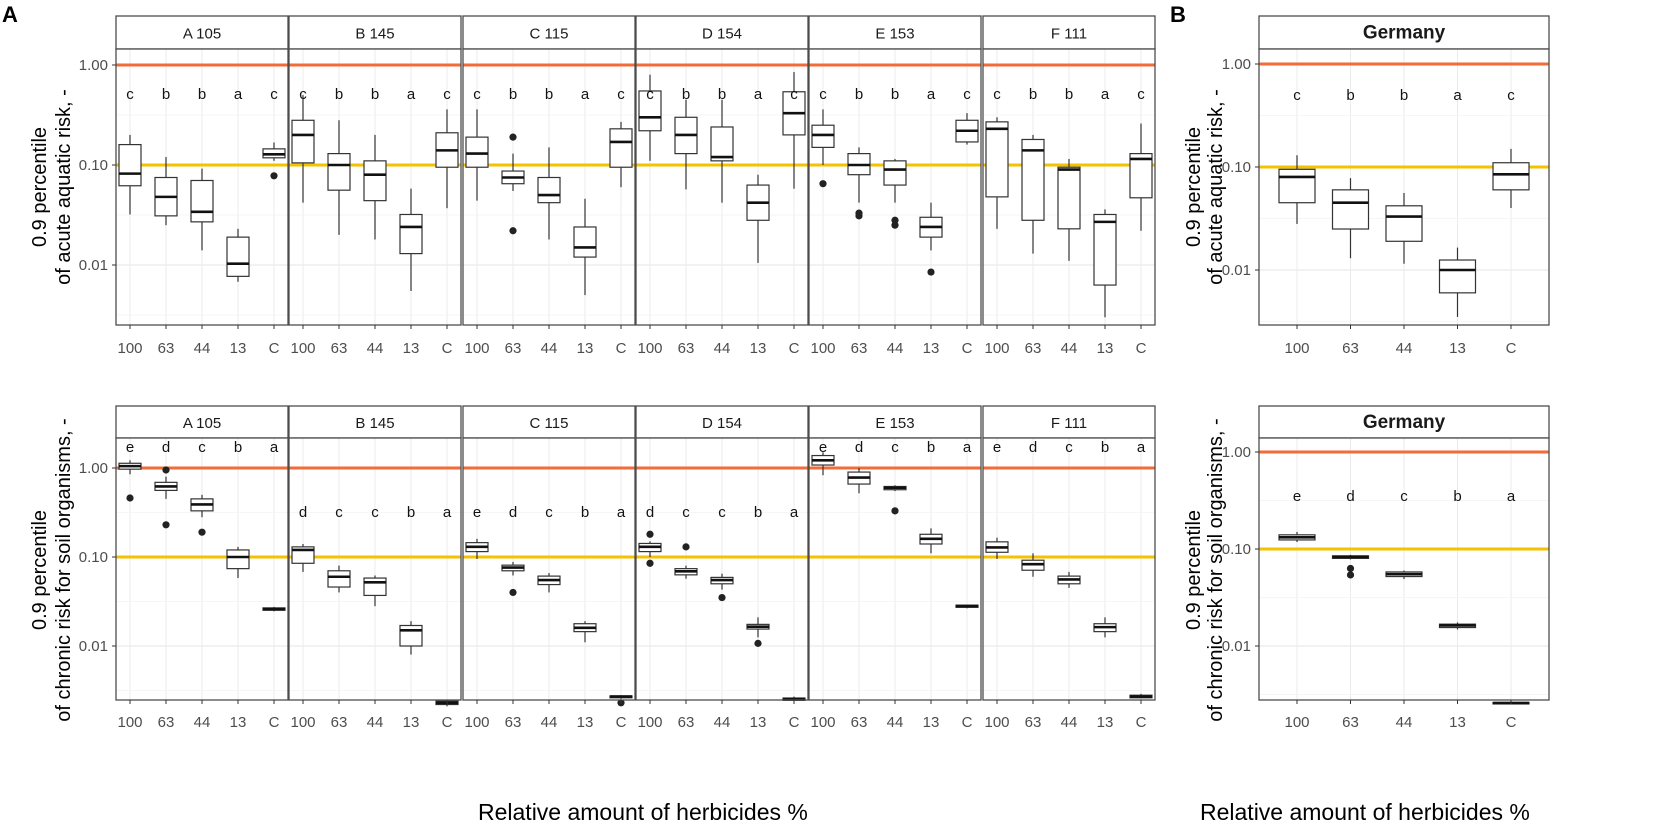 Image resolution: width=1667 pixels, height=837 pixels. Describe the element at coordinates (895, 568) in the screenshot. I see `facet-panel: E 153 e d c b a 100 63 44 13 C` at that location.